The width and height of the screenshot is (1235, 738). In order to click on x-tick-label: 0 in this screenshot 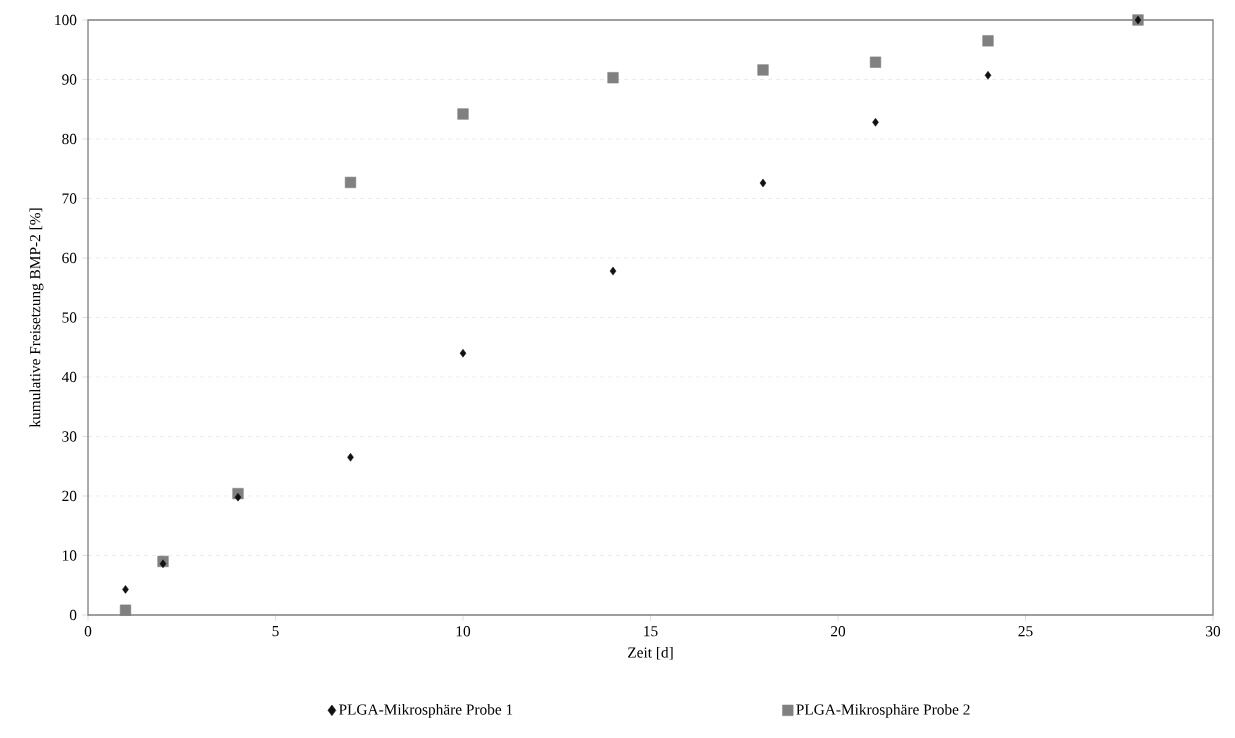, I will do `click(88, 631)`.